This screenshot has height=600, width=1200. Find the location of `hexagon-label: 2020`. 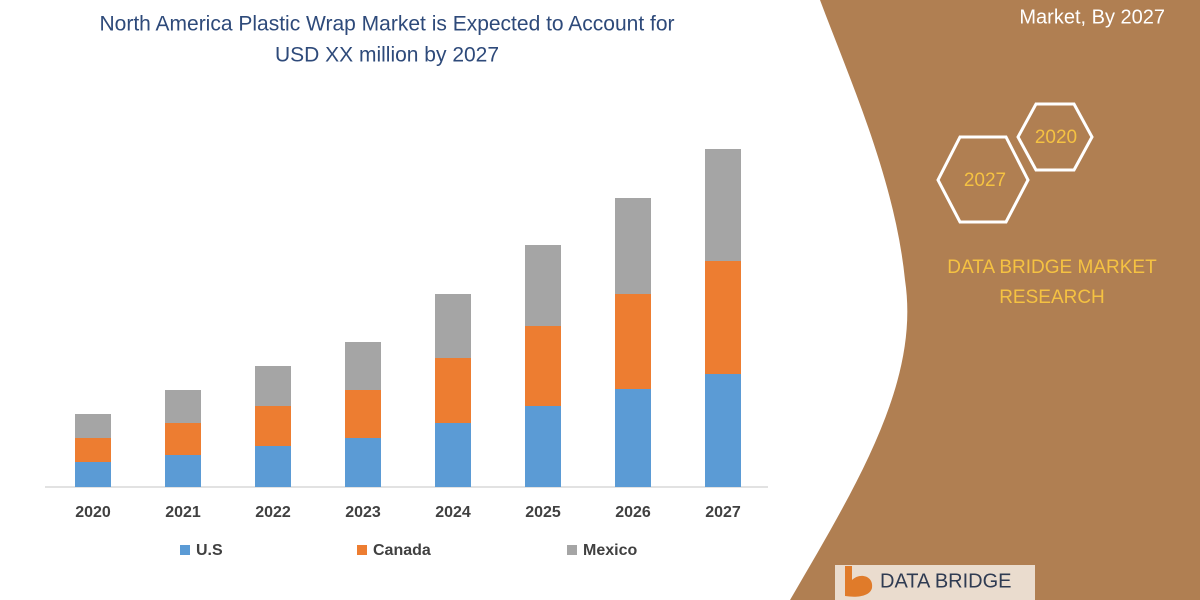

hexagon-label: 2020 is located at coordinates (1056, 137).